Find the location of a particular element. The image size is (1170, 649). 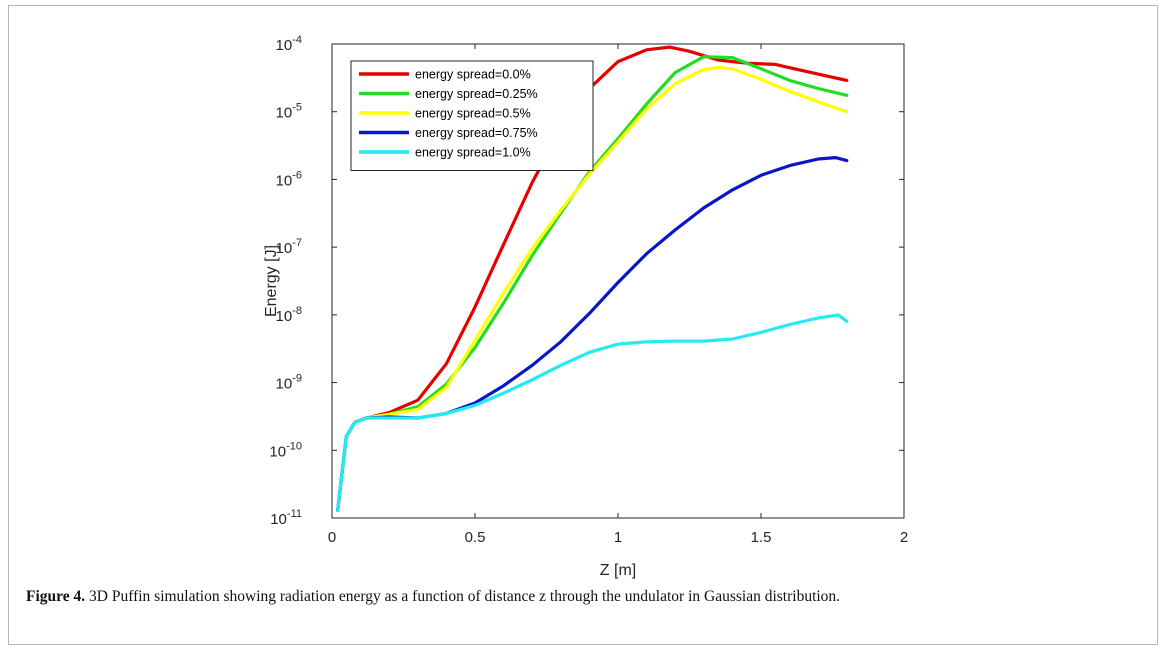

y-tick-label: 10⁻⁵ is located at coordinates (289, 112).